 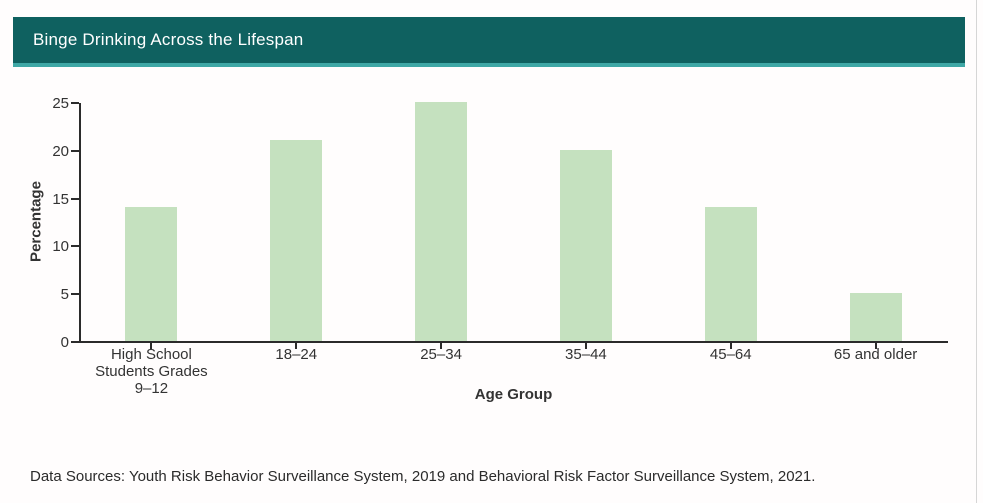 I want to click on y-axis-line, so click(x=80, y=222).